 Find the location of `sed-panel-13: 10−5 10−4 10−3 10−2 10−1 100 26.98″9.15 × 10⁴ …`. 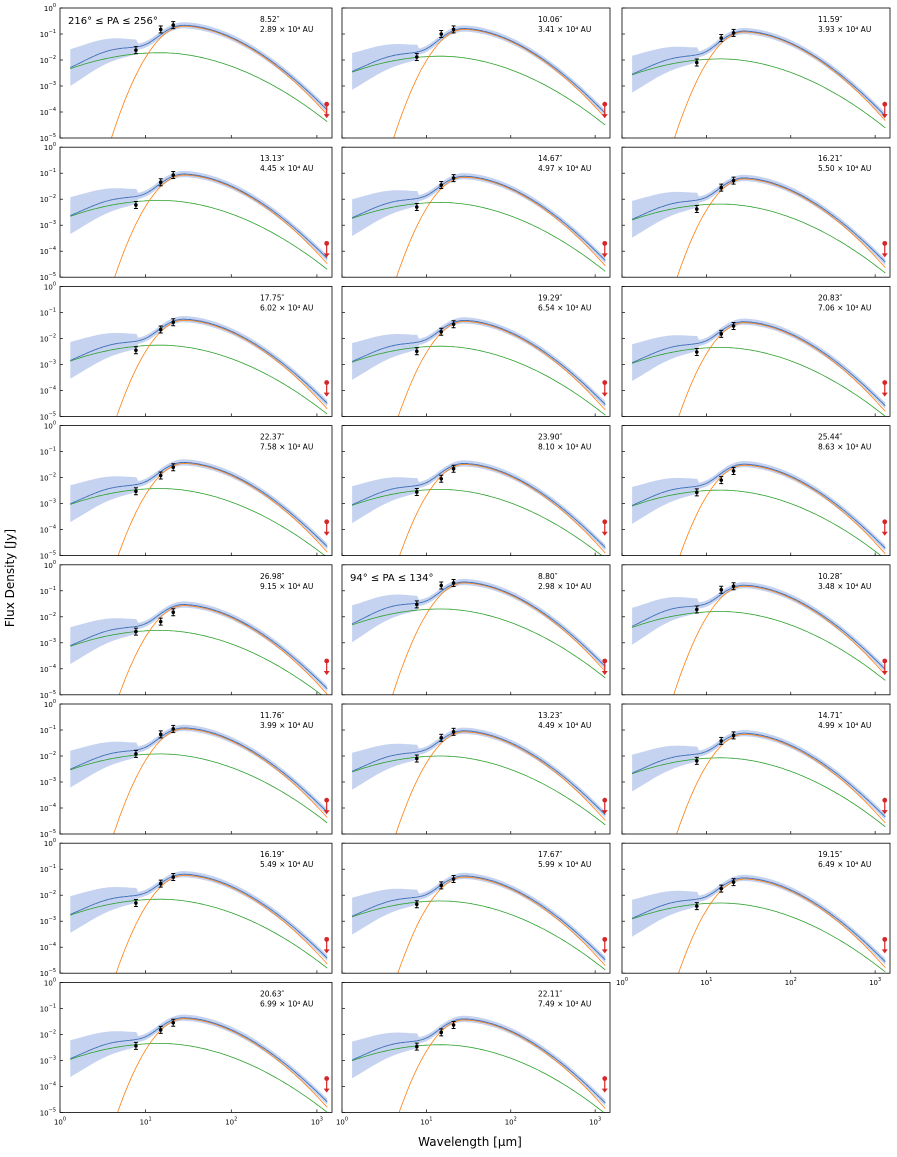

sed-panel-13: 10−5 10−4 10−3 10−2 10−1 100 26.98″9.15 × 10⁴ … is located at coordinates (186, 630).